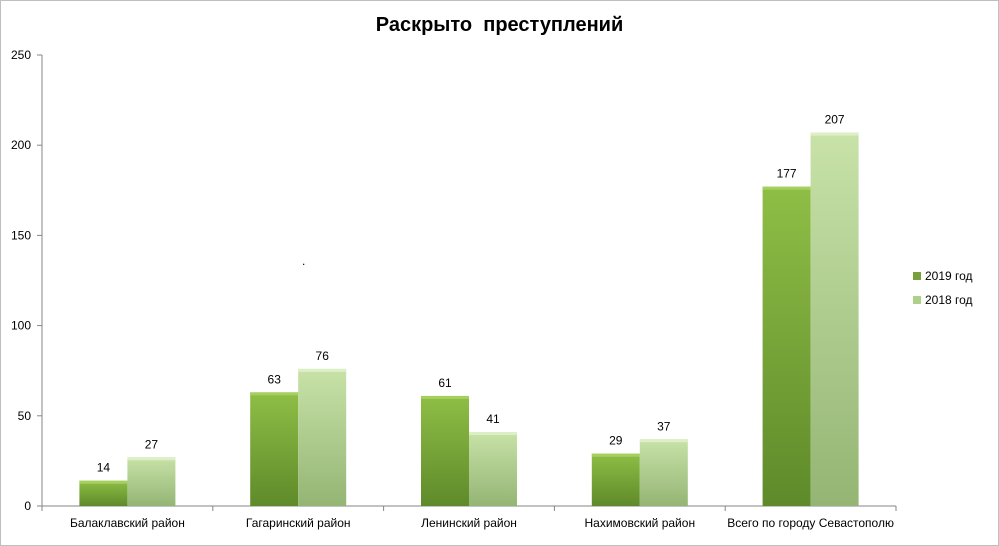 The image size is (999, 546). What do you see at coordinates (25, 416) in the screenshot?
I see `y-tick-label: 50` at bounding box center [25, 416].